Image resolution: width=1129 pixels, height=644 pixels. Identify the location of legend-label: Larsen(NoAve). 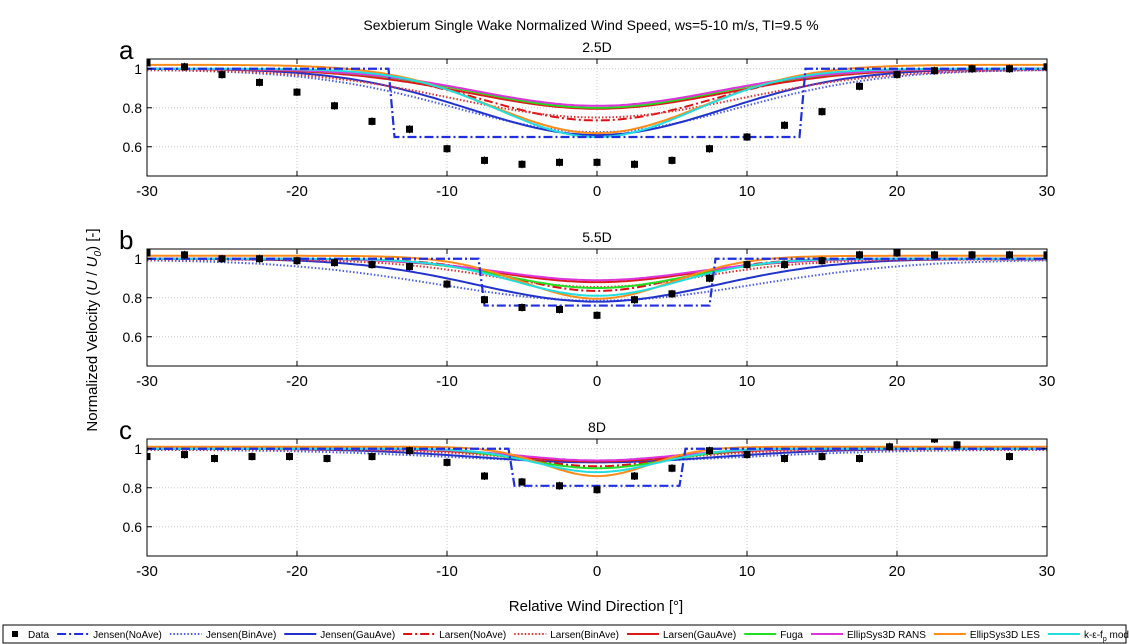
(472, 635).